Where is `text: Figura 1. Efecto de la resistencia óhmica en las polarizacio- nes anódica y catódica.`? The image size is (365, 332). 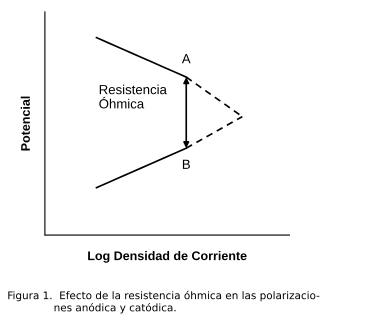 text: Figura 1. Efecto de la resistencia óhmica en las polarizacio- nes anódica y catódica. is located at coordinates (164, 302).